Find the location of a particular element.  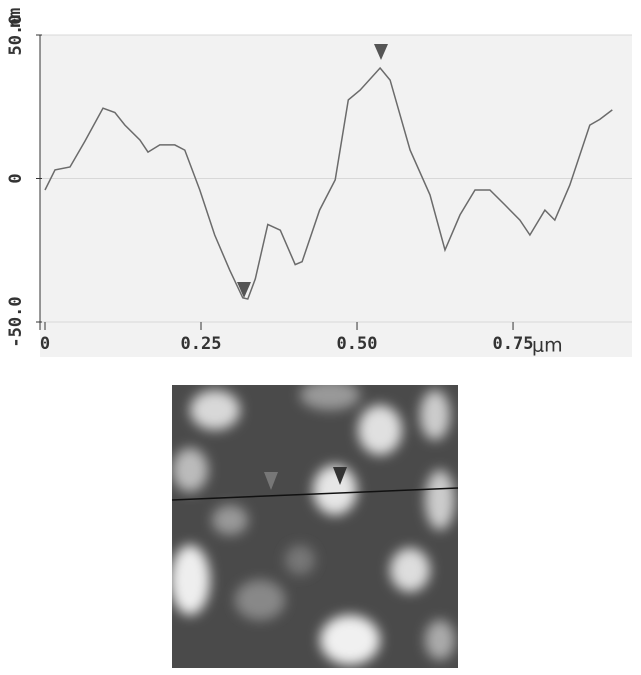

y-tick-label: 0 is located at coordinates (16, 178).